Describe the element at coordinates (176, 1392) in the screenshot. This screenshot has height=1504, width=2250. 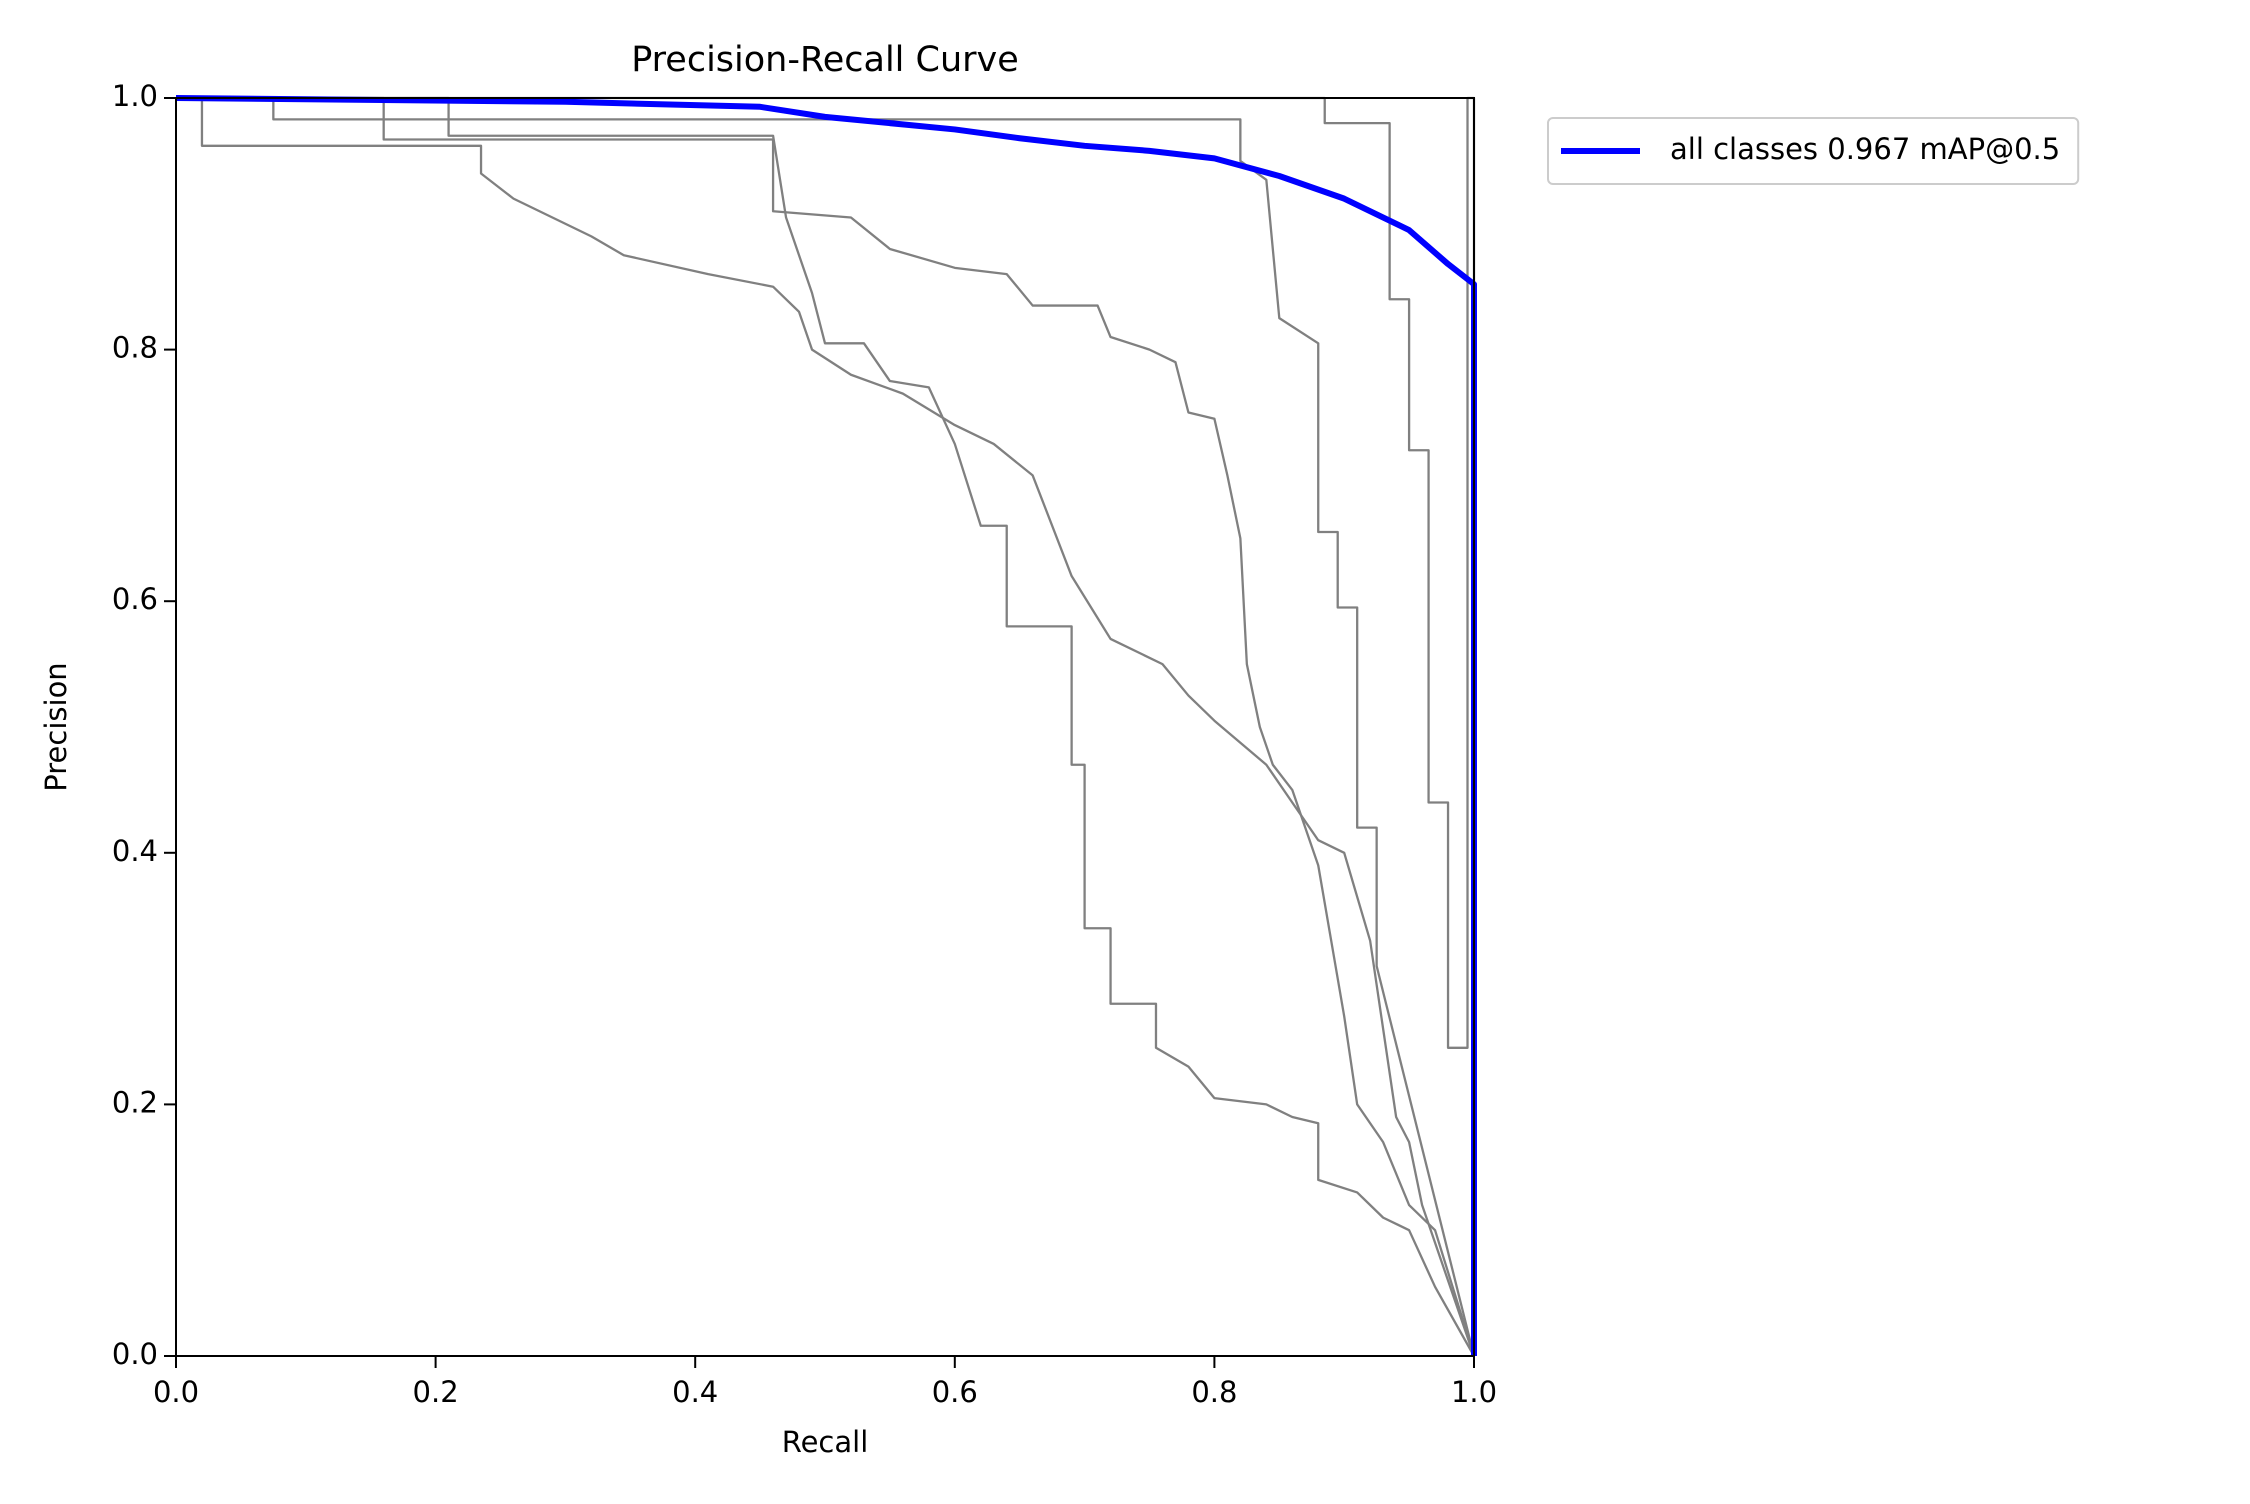
I see `x-tick-label: 0.0` at that location.